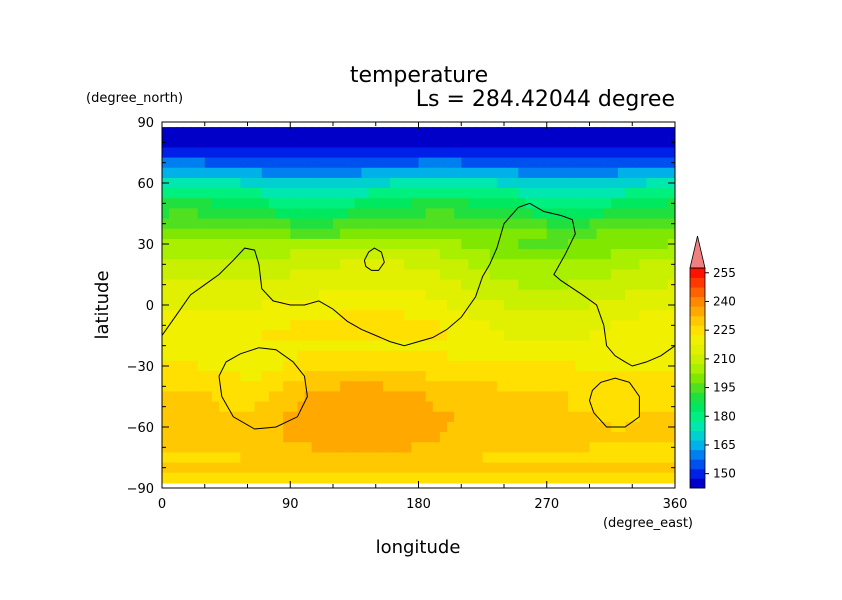 The image size is (842, 600). Describe the element at coordinates (724, 273) in the screenshot. I see `colorbar-label: 255` at that location.